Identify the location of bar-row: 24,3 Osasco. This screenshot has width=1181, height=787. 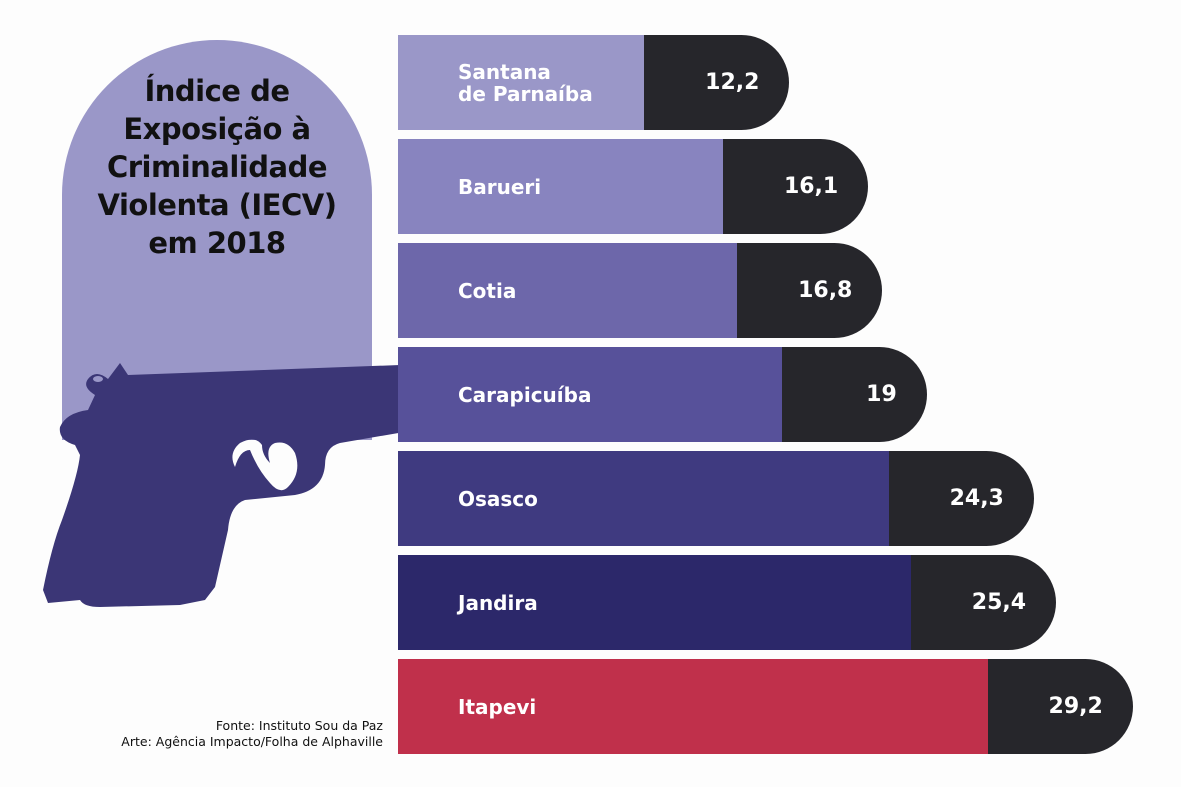
(716, 498).